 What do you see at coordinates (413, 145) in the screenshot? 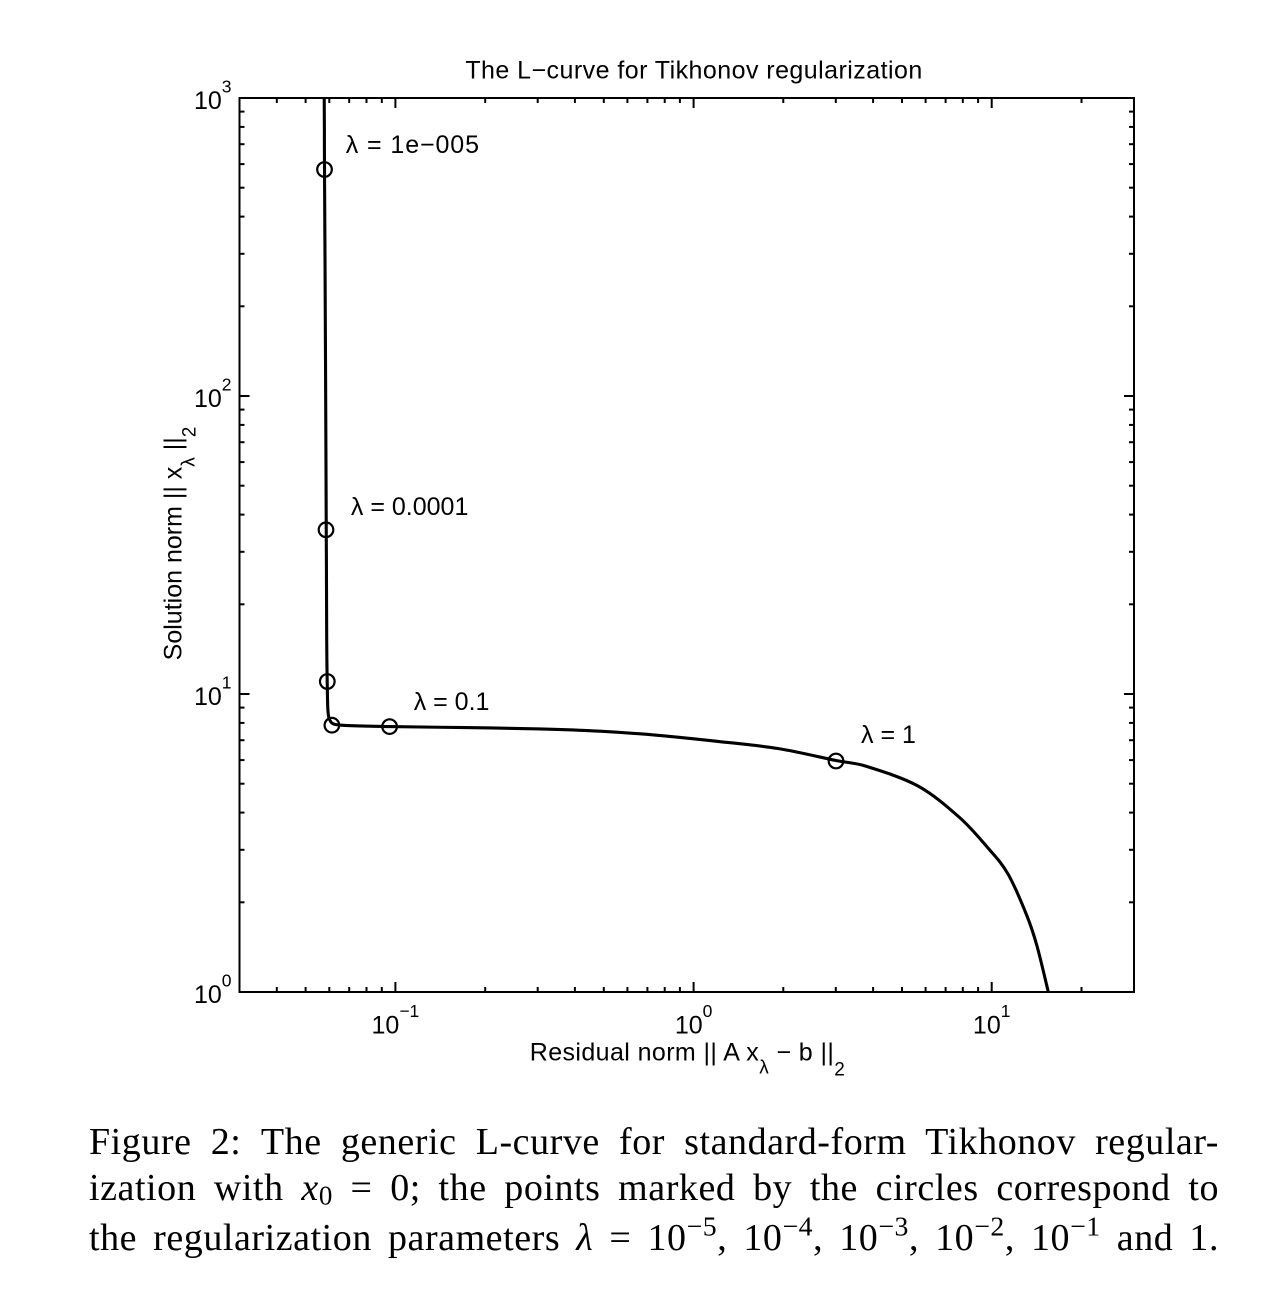
I see `svg-text: λ = 1e−005` at bounding box center [413, 145].